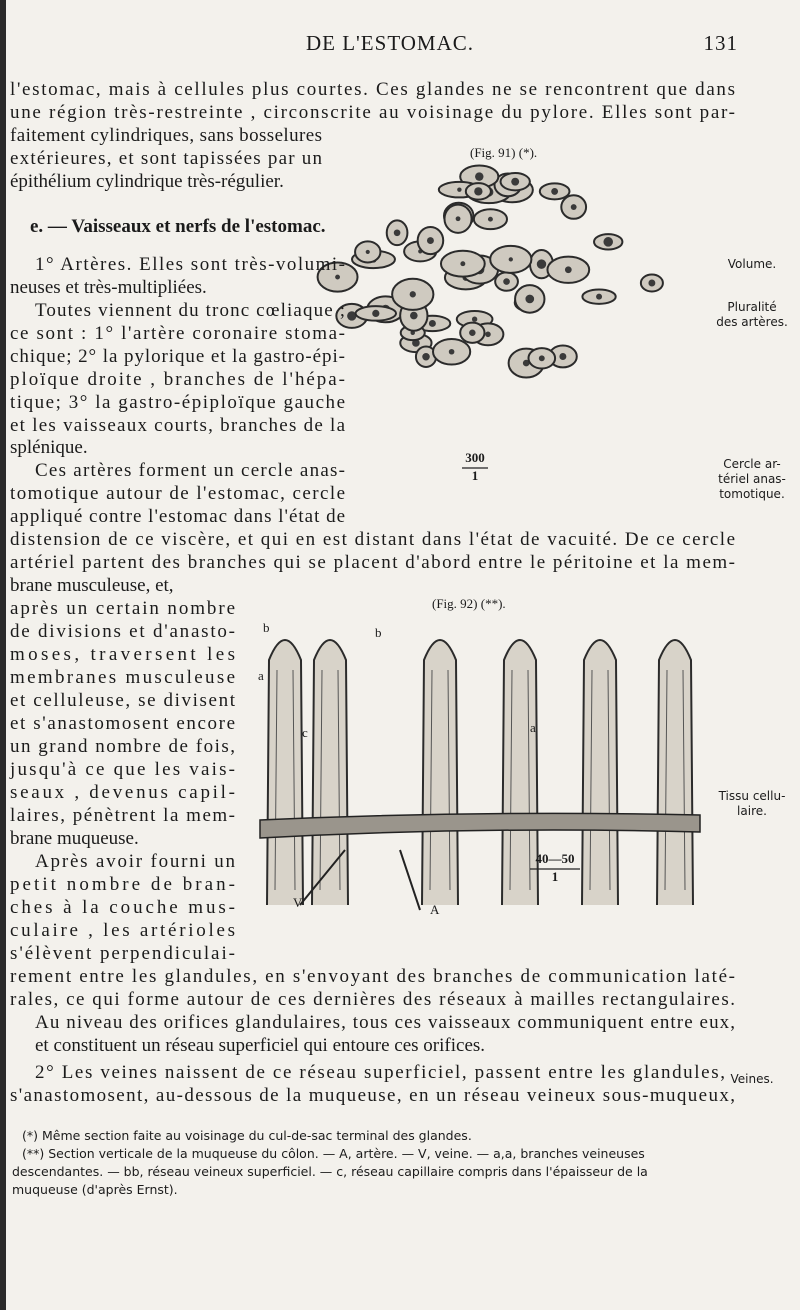 This screenshot has width=800, height=1310. Describe the element at coordinates (166, 135) in the screenshot. I see `body-line: faitement cylindriques, sans bosselures` at that location.